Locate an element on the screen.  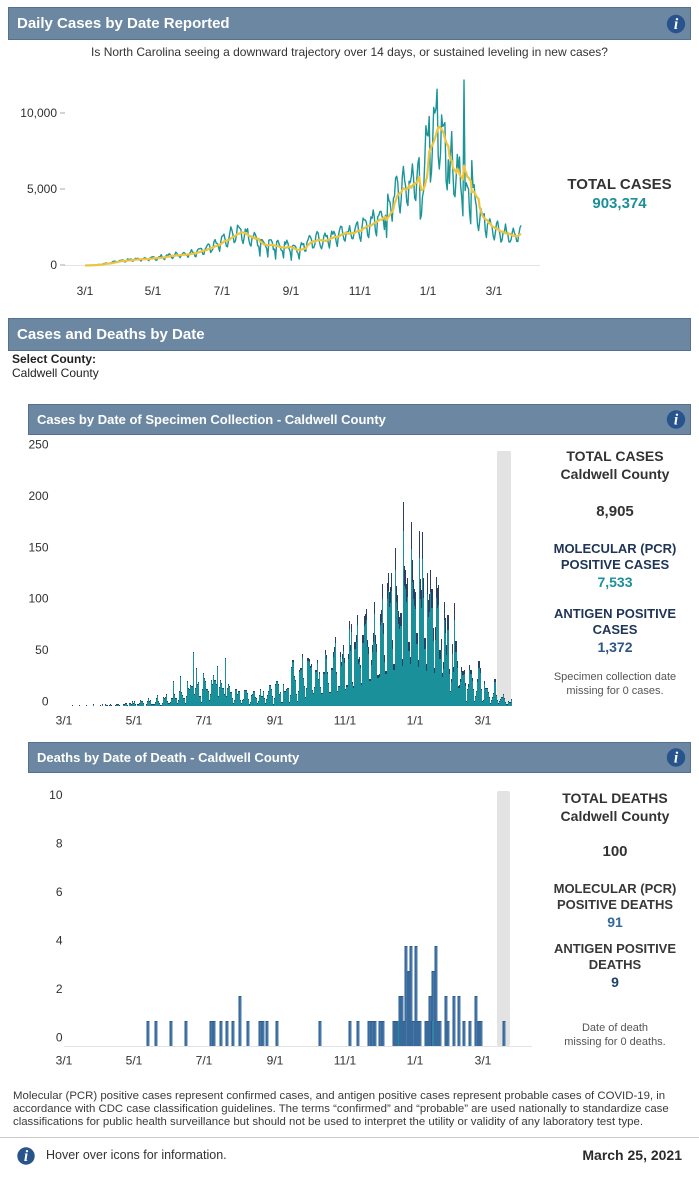
svg-text: 6 is located at coordinates (59, 892).